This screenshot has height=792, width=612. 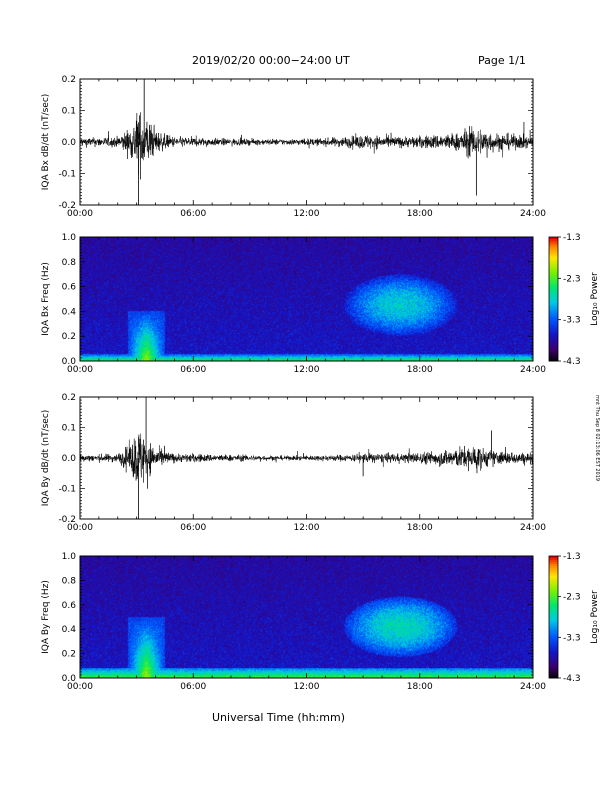 I want to click on x-tick-label: 12:00, so click(x=307, y=528).